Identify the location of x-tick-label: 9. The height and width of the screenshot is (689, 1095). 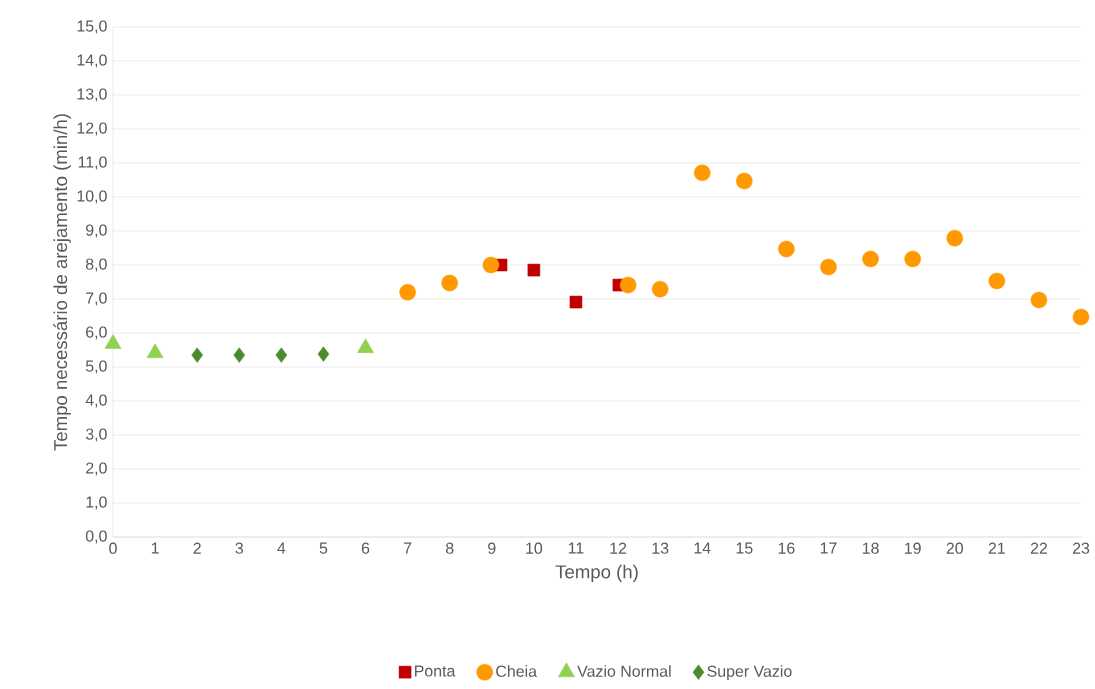
(492, 548).